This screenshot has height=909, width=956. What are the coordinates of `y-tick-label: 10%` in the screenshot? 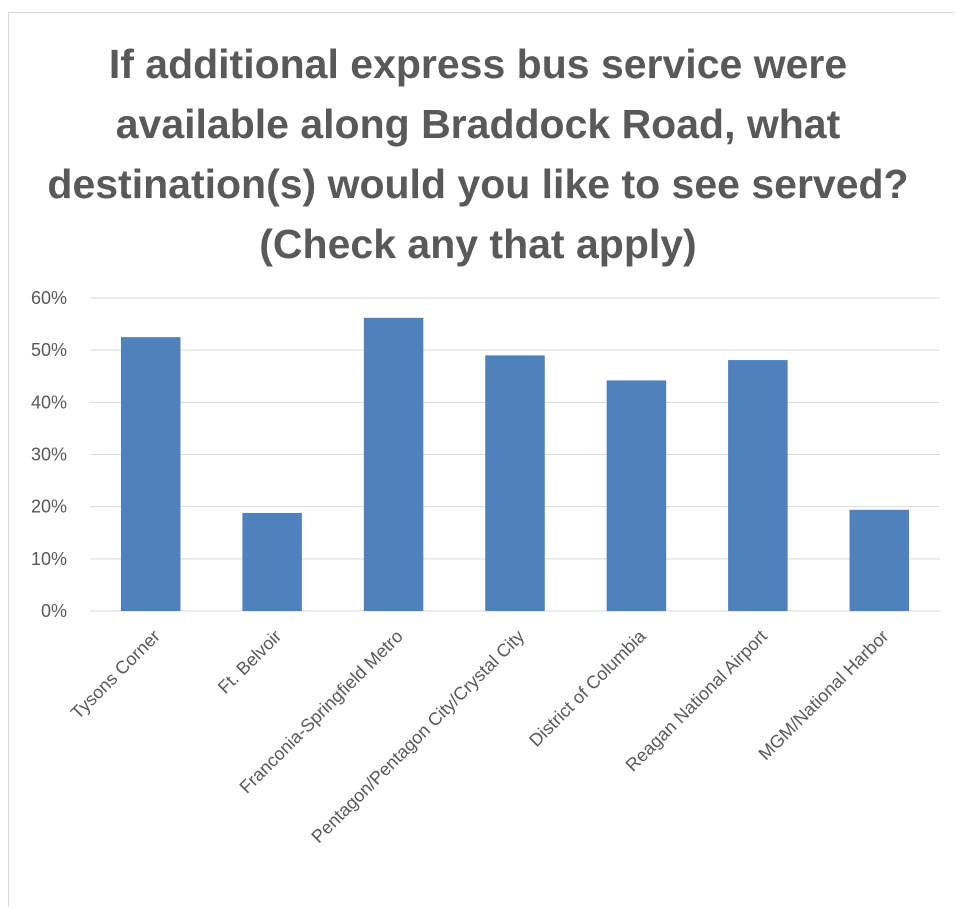 It's located at (49, 559).